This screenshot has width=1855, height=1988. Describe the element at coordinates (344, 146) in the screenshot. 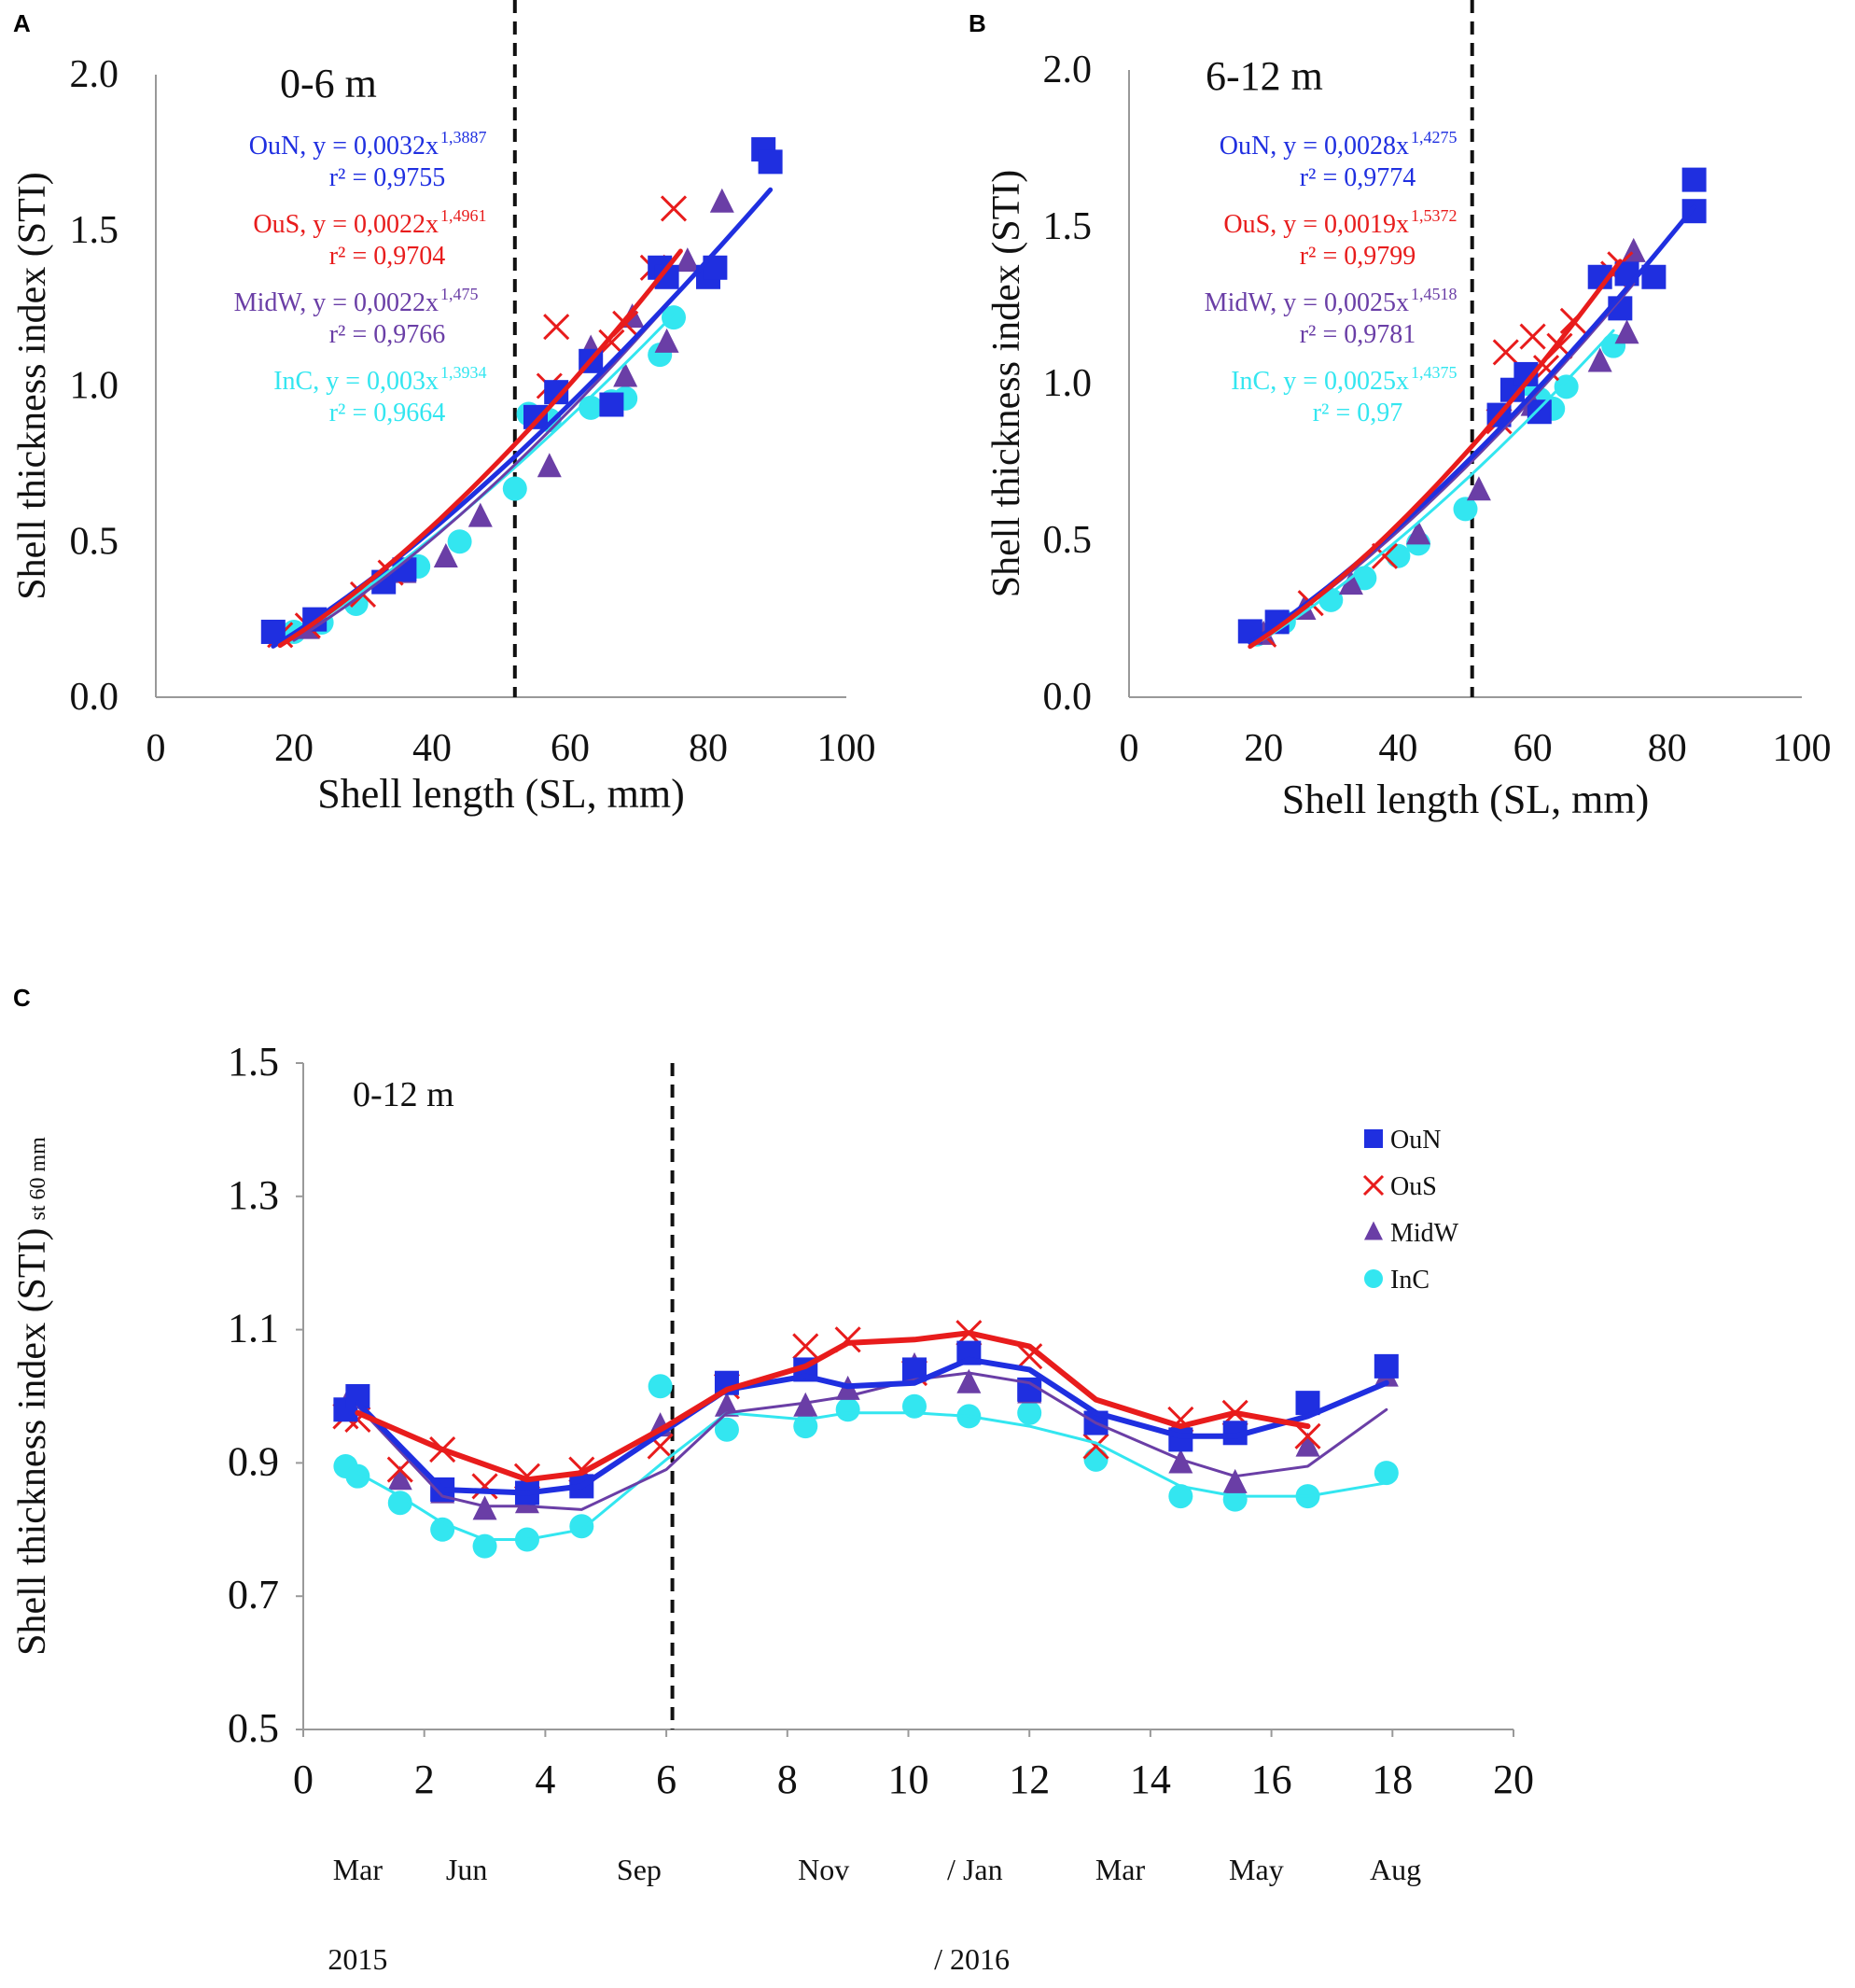

I see `equation-oun: OuN, y = 0,0032x` at that location.